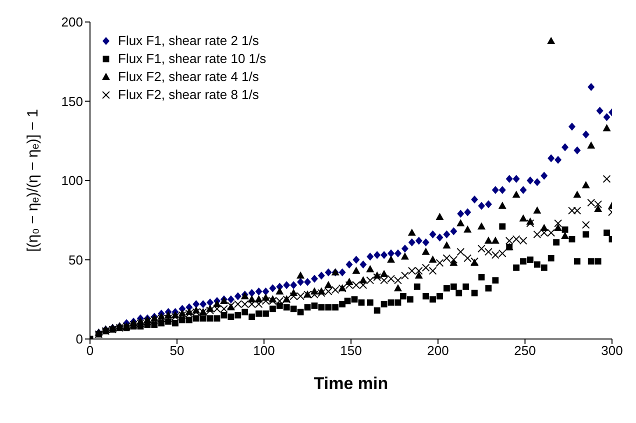 The width and height of the screenshot is (636, 423). Describe the element at coordinates (438, 350) in the screenshot. I see `x-tick-label: 200` at that location.